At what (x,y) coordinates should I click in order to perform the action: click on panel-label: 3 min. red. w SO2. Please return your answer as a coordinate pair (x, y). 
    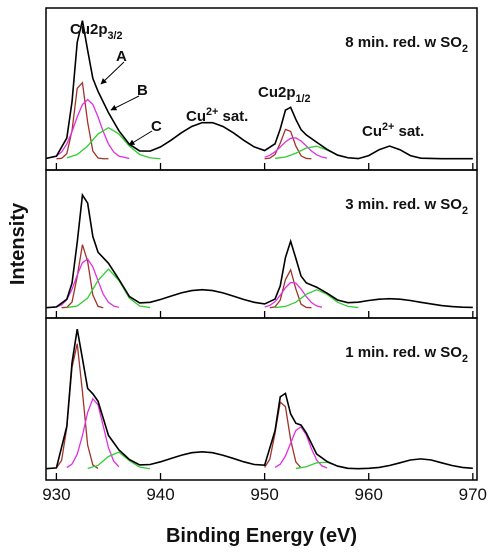
    Looking at the image, I should click on (406, 206).